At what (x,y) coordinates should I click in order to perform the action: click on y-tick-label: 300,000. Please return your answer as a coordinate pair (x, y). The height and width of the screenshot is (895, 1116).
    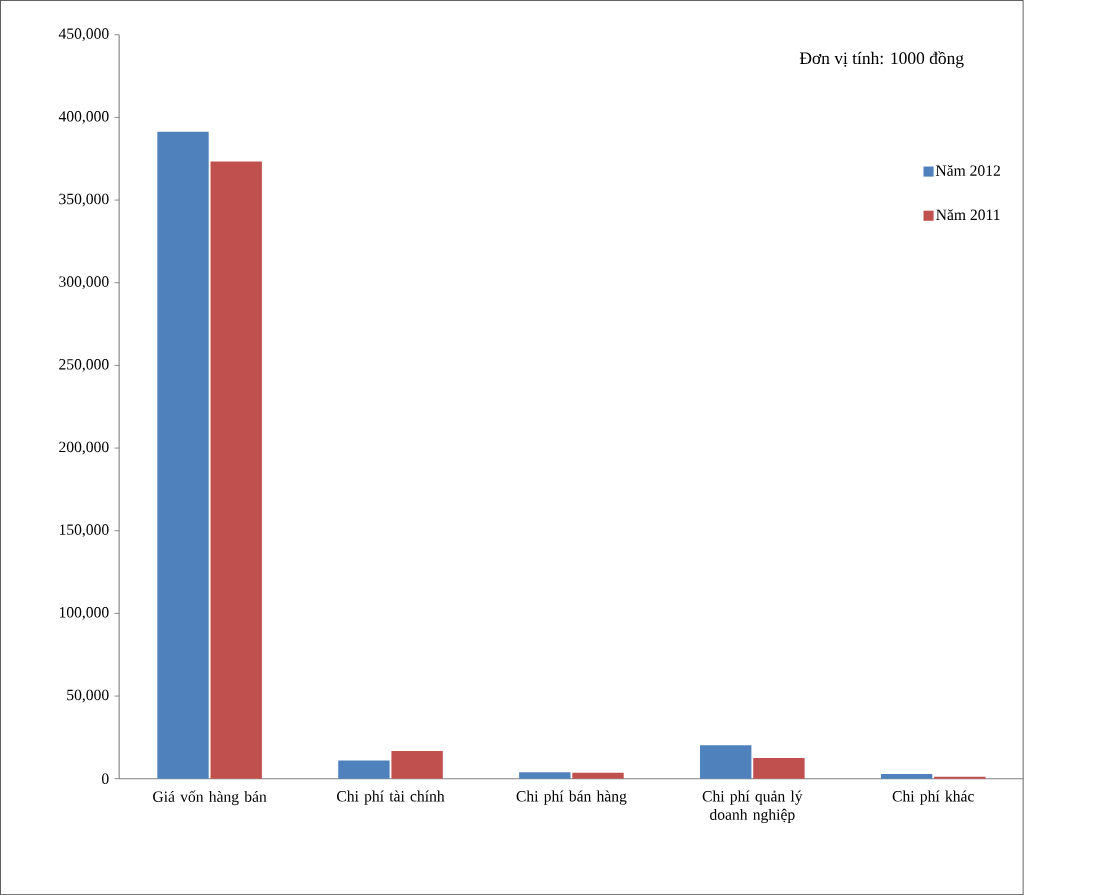
    Looking at the image, I should click on (84, 283).